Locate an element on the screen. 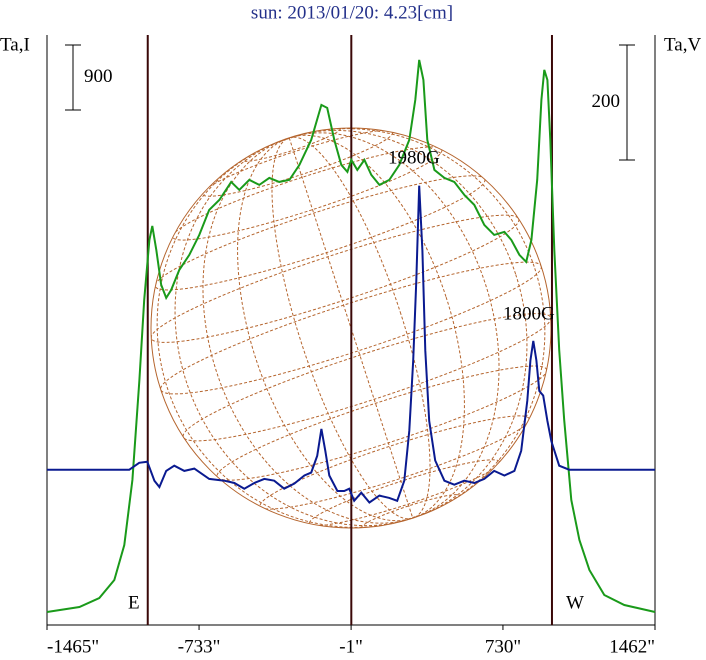  annotation: 1800G is located at coordinates (529, 313).